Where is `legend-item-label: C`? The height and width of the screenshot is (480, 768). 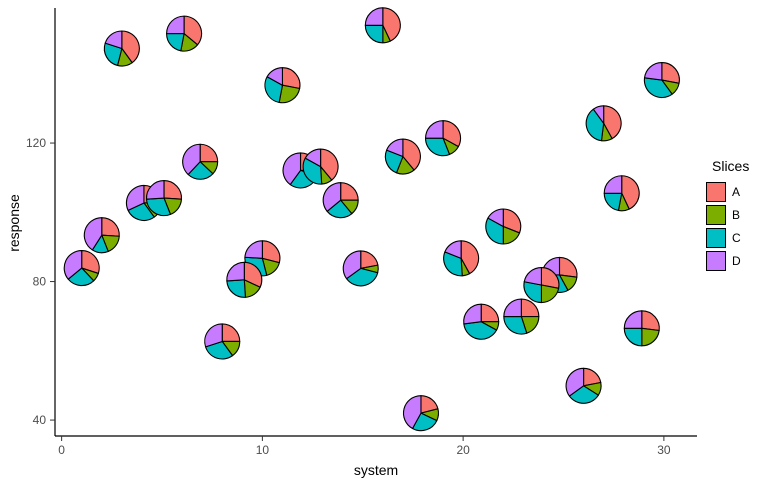 legend-item-label: C is located at coordinates (736, 238).